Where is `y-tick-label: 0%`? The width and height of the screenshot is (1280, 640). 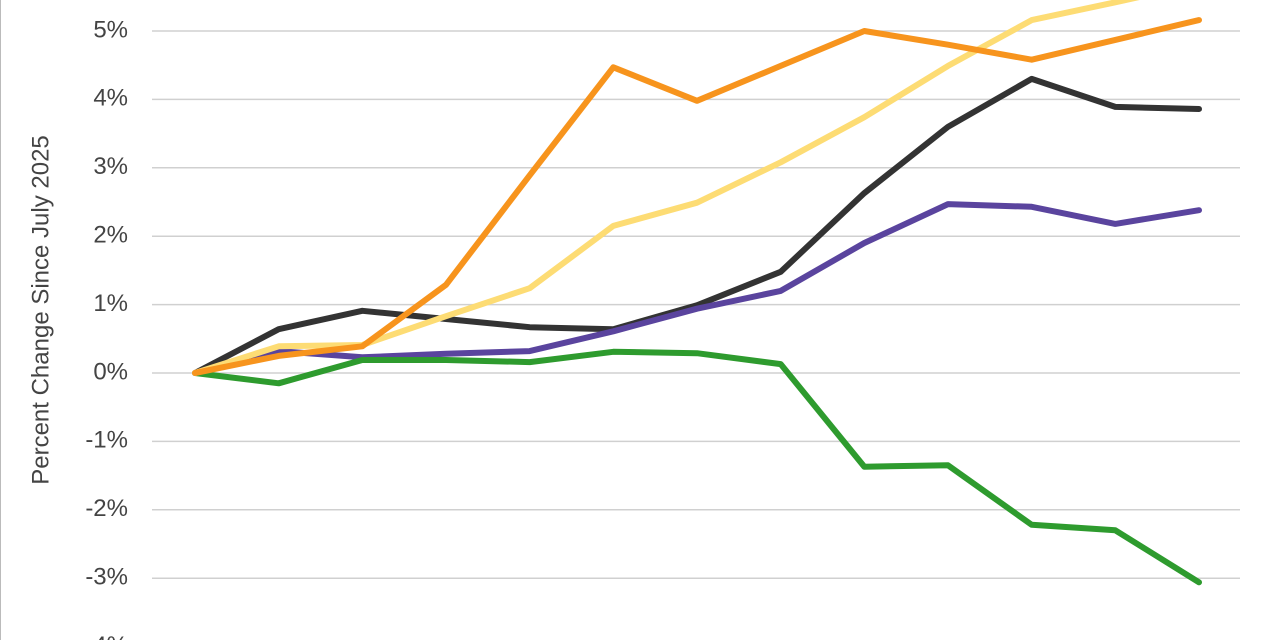
y-tick-label: 0% is located at coordinates (110, 371).